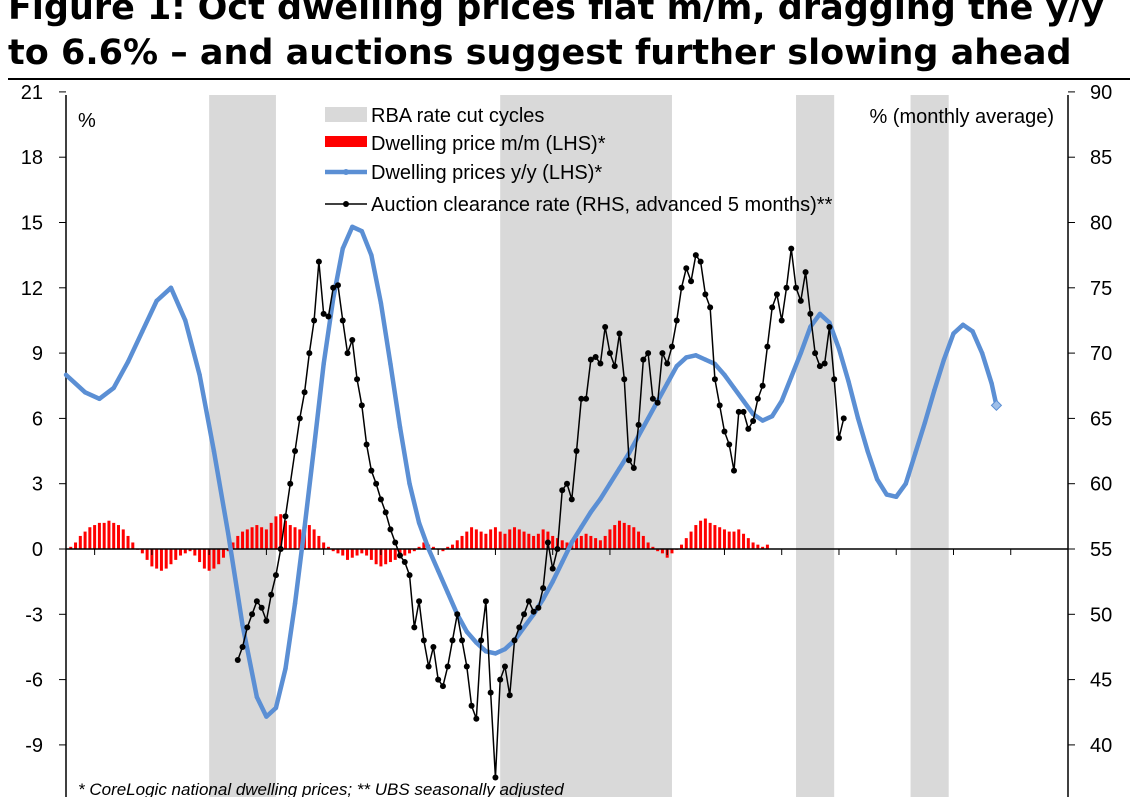 Image resolution: width=1135 pixels, height=797 pixels. What do you see at coordinates (34, 615) in the screenshot?
I see `left-tick-label: -3` at bounding box center [34, 615].